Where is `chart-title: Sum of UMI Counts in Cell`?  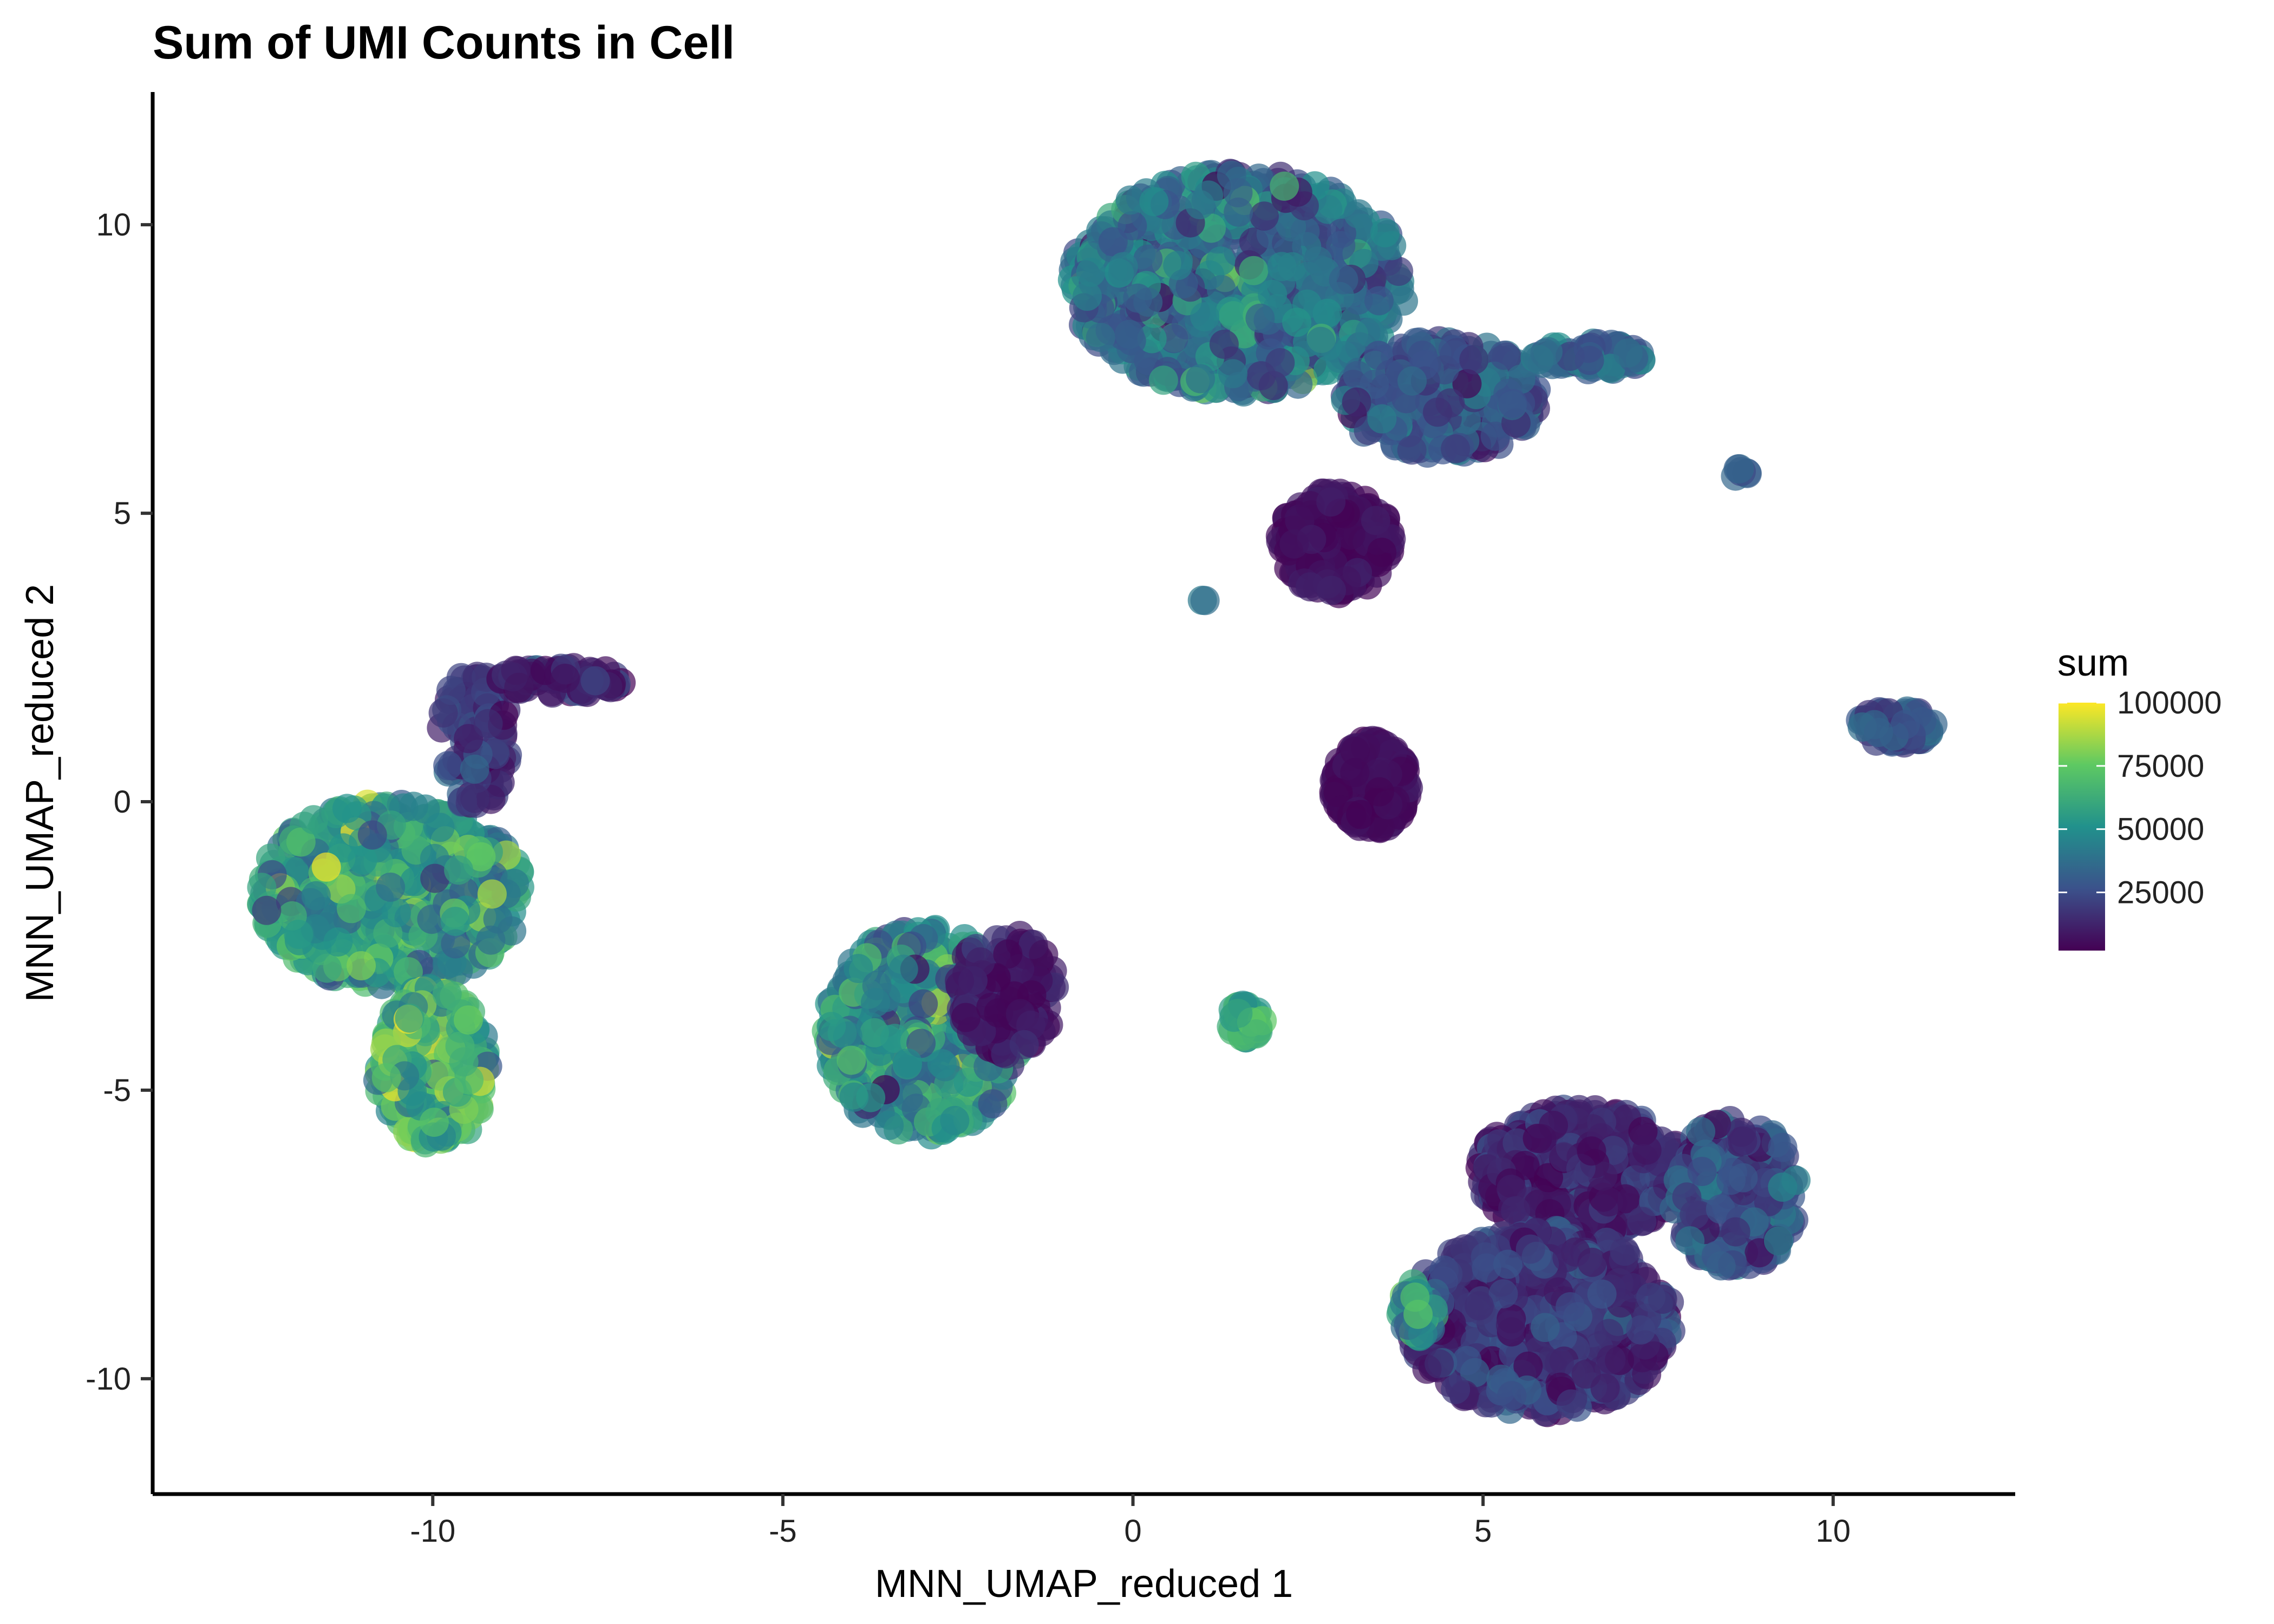
chart-title: Sum of UMI Counts in Cell is located at coordinates (444, 43).